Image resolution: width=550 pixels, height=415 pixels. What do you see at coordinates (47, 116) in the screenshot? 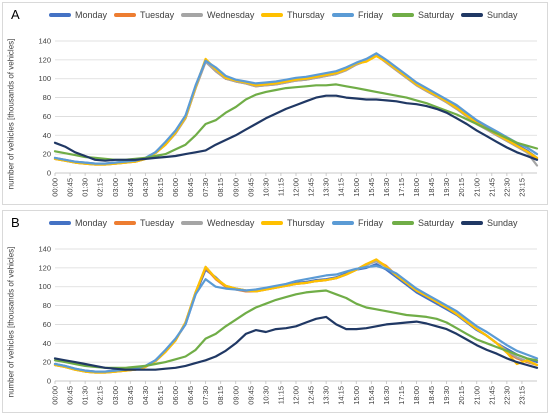
I see `y-tick-label: 60` at bounding box center [47, 116].